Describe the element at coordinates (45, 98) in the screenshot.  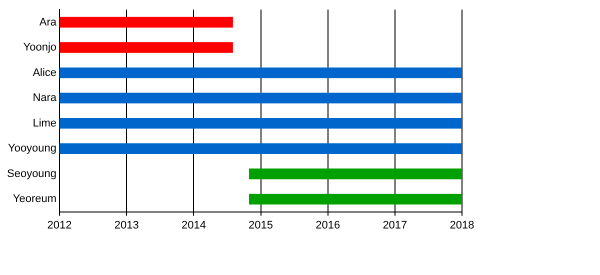
I see `y-tick-label: Nara` at that location.